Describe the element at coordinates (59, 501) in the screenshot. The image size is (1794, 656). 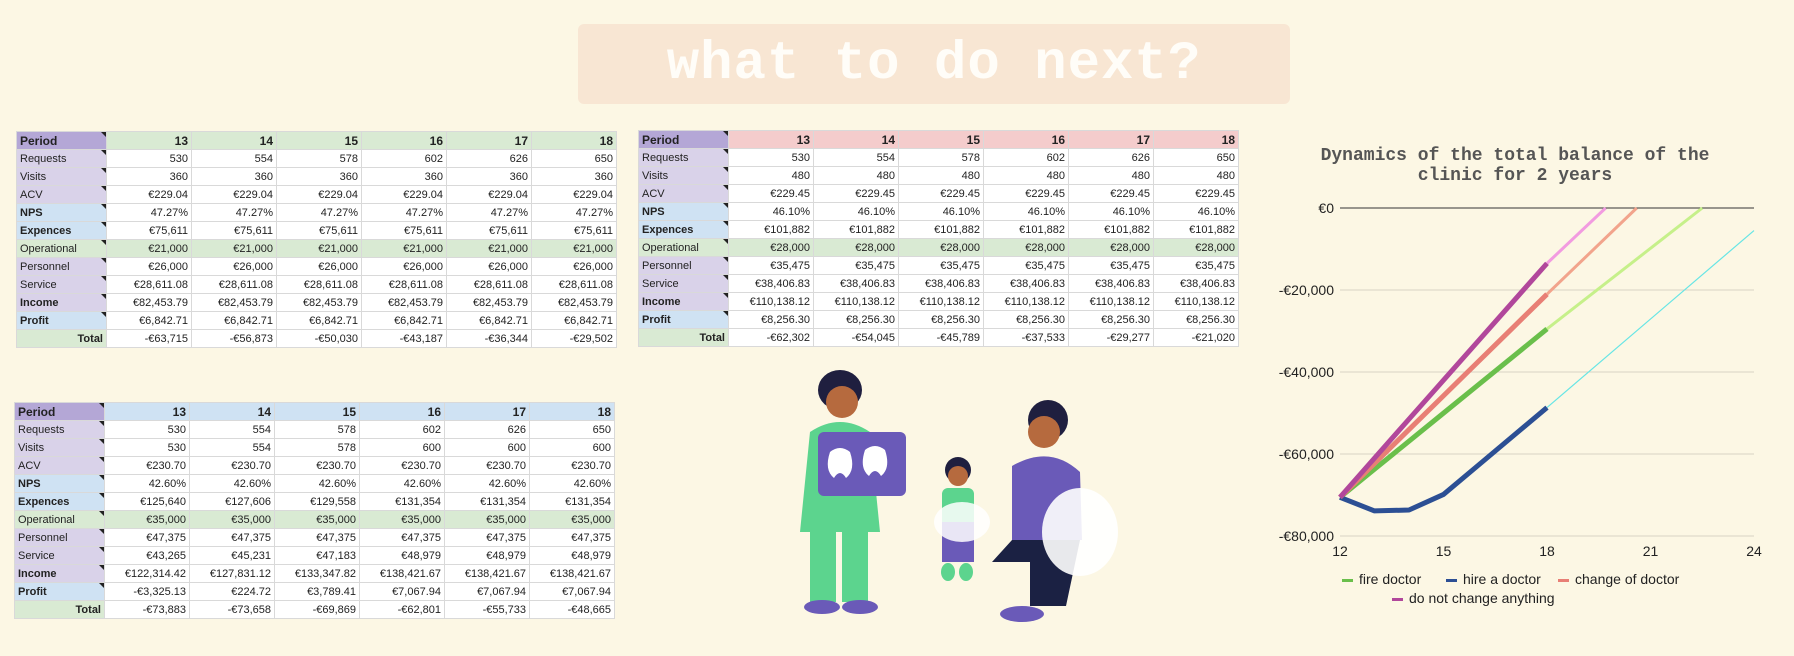
I see `row-label: Expences` at that location.